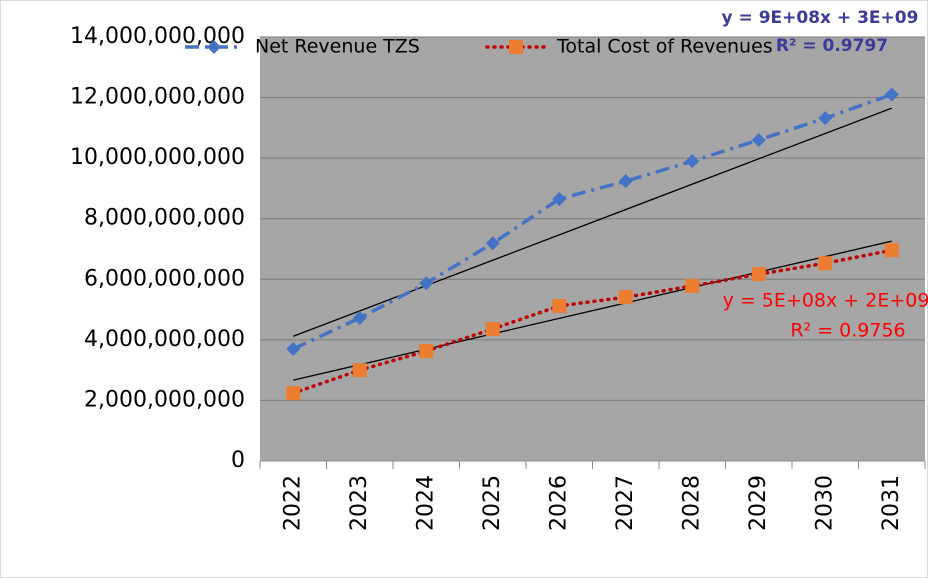 This screenshot has width=928, height=578. I want to click on trendline-r-squared: R² = 0.9797, so click(832, 46).